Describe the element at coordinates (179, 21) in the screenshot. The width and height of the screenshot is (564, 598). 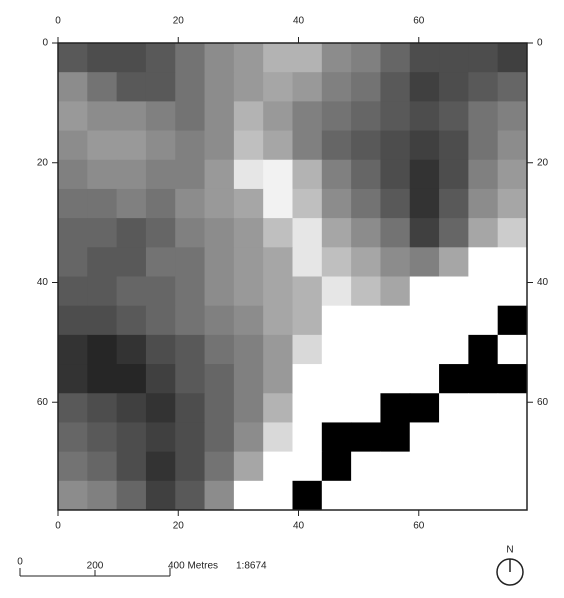
I see `x-tick-label: 20` at that location.